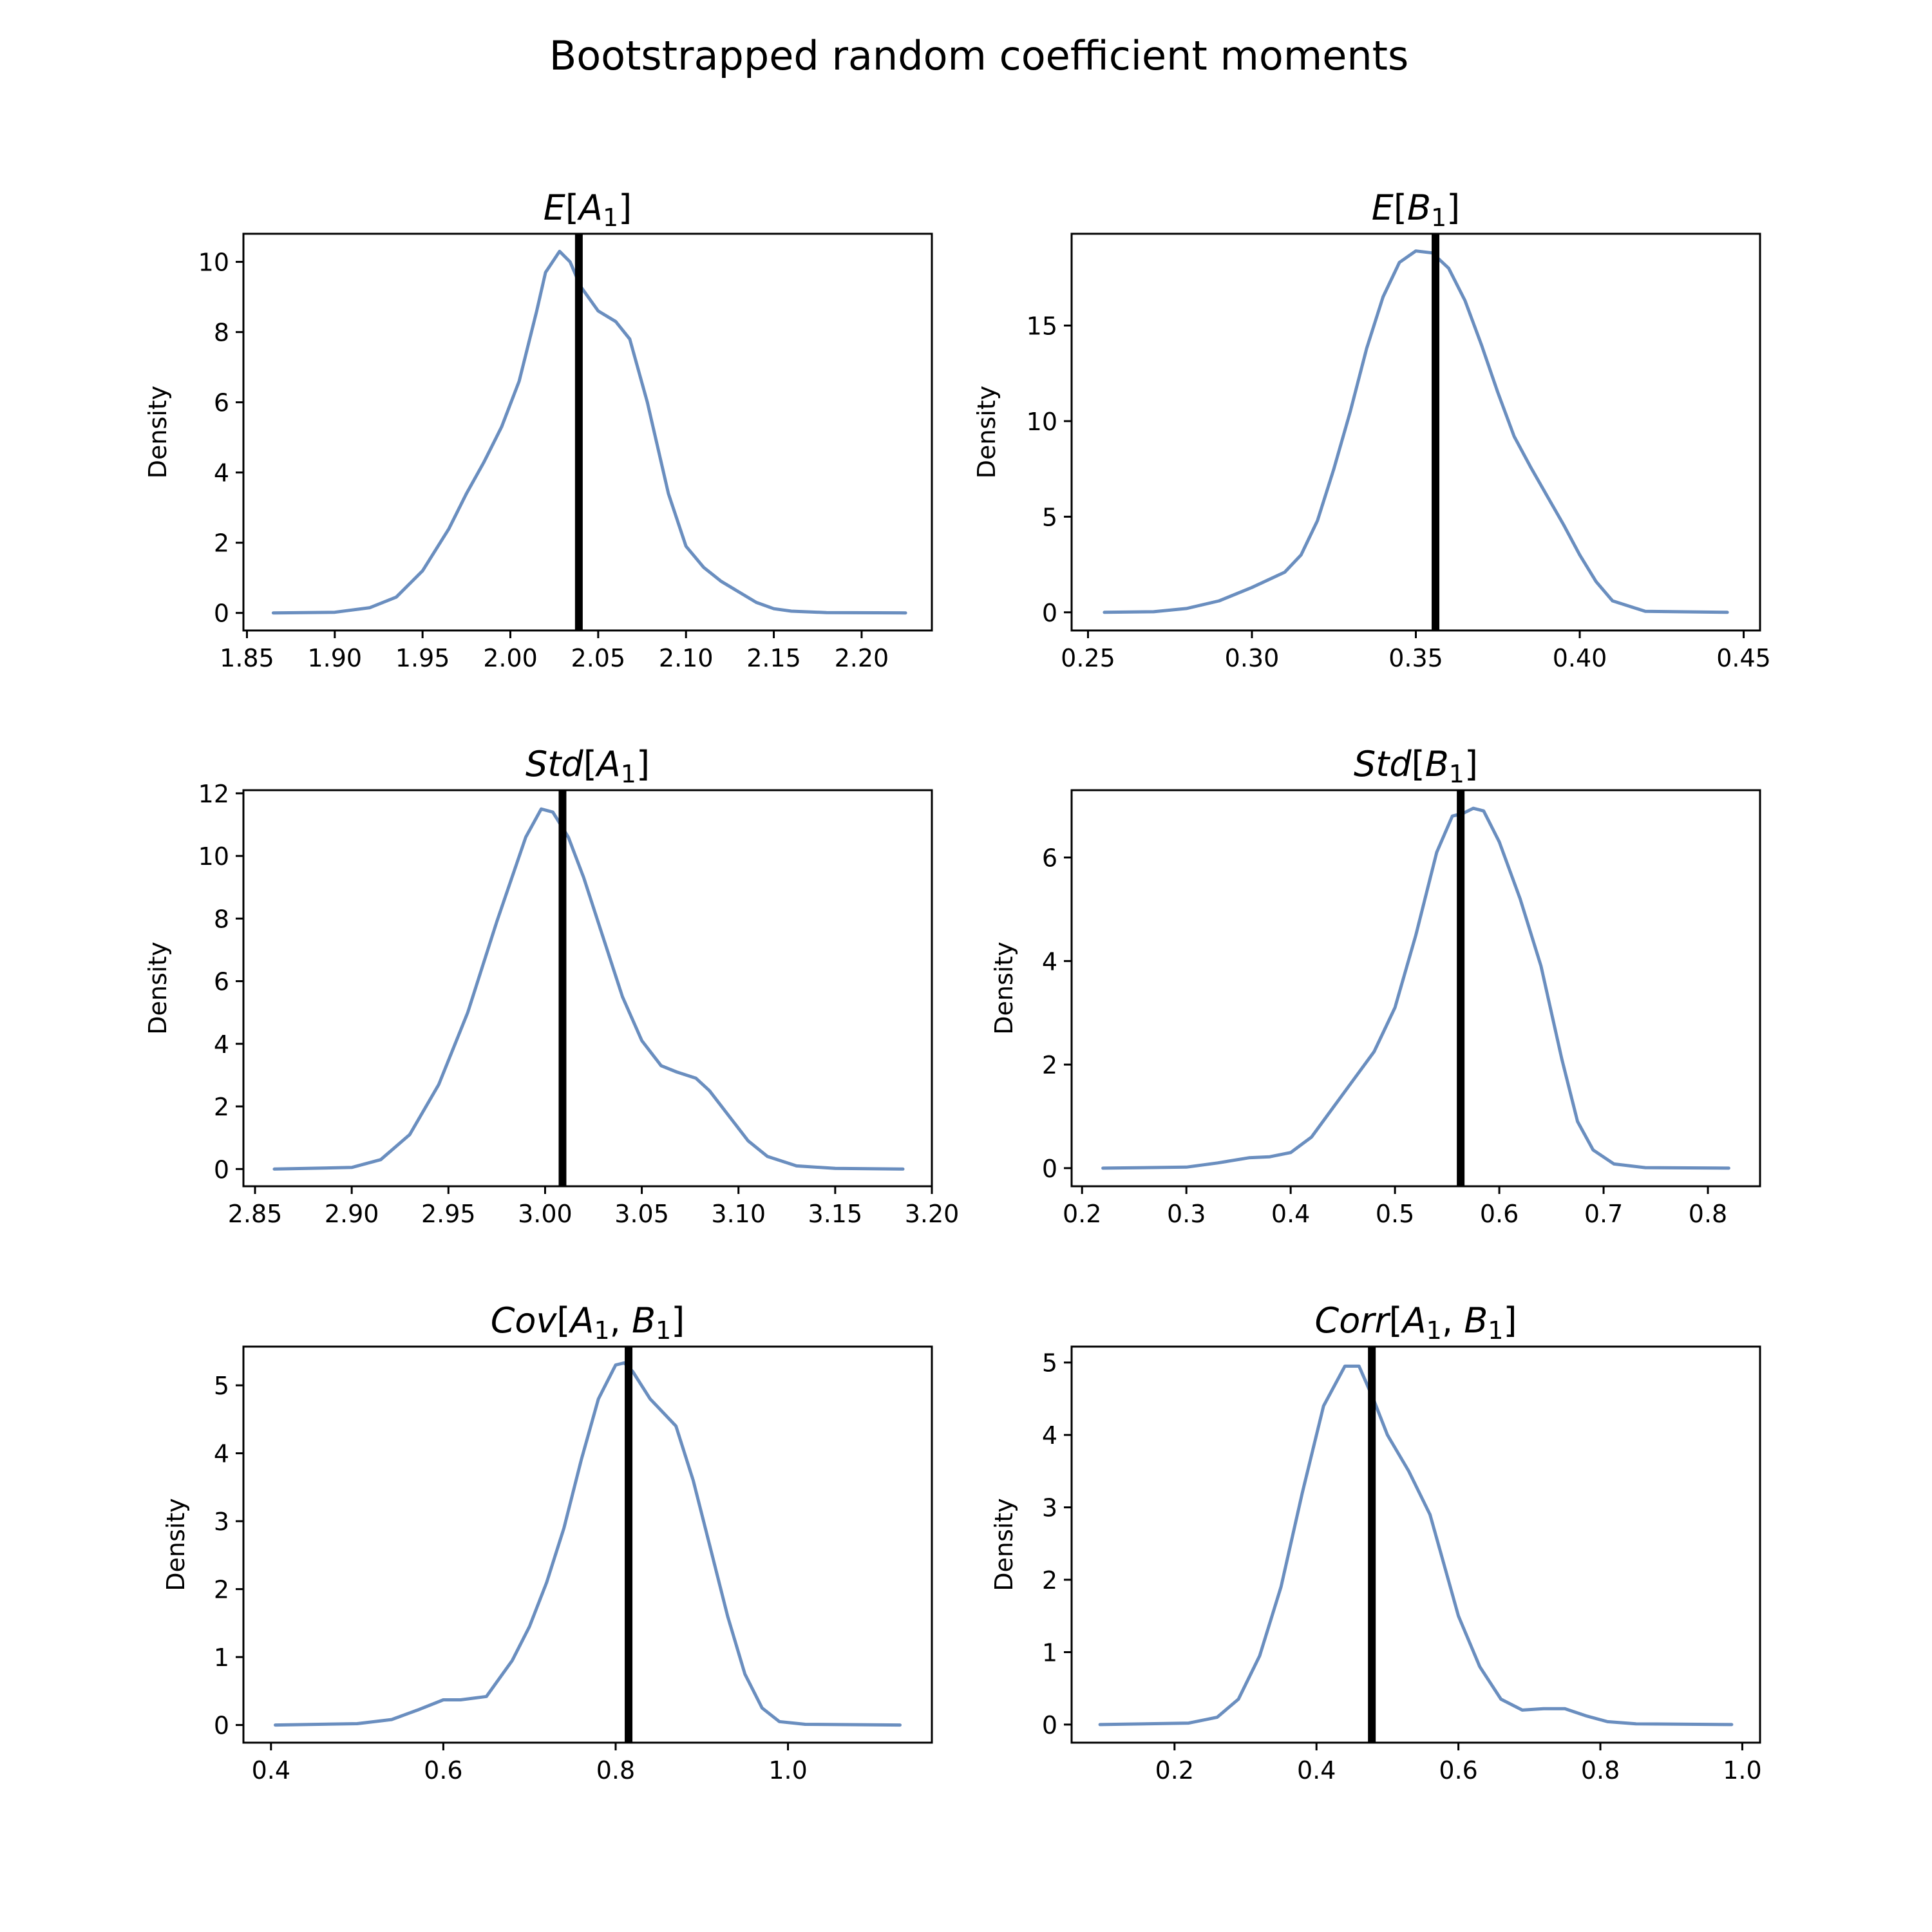  What do you see at coordinates (422, 658) in the screenshot?
I see `x-tick-label: 1.95` at bounding box center [422, 658].